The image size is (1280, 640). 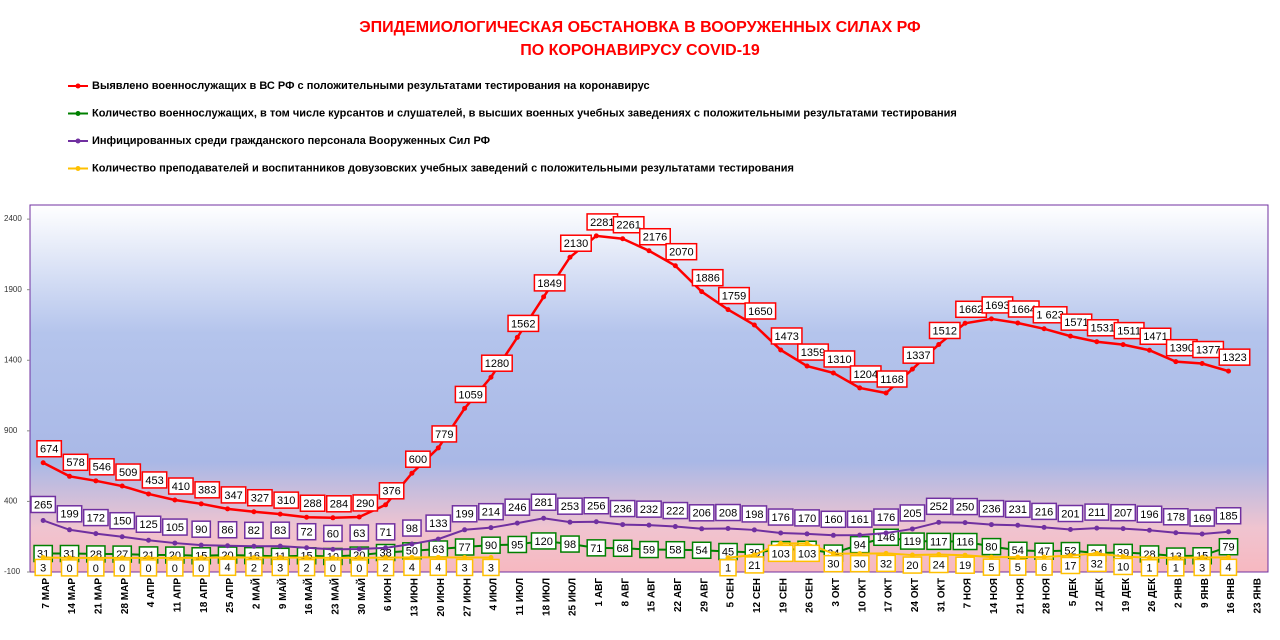 What do you see at coordinates (994, 596) in the screenshot?
I see `x-tick-label: 14 НОЯ` at bounding box center [994, 596].